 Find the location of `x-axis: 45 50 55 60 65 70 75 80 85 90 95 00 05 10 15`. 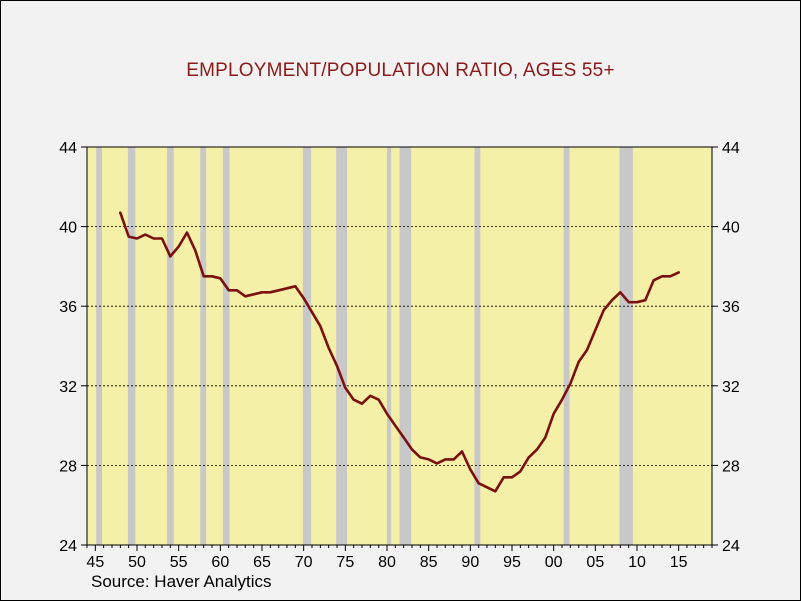

x-axis: 45 50 55 60 65 70 75 80 85 90 95 00 05 10 15 is located at coordinates (399, 558).